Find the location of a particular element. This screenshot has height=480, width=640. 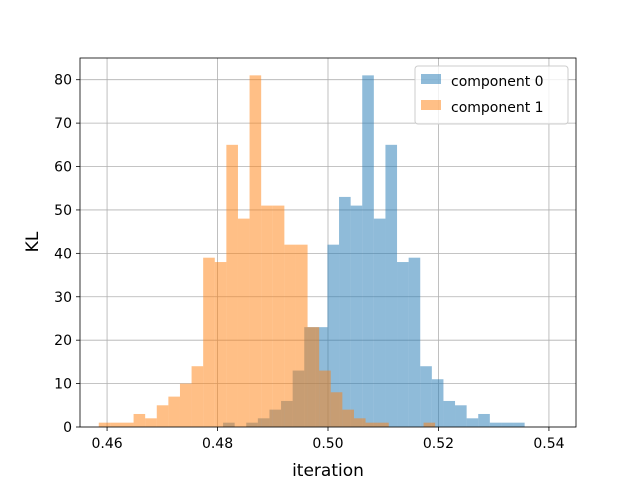

x-tick-label: 0.52 is located at coordinates (438, 444).